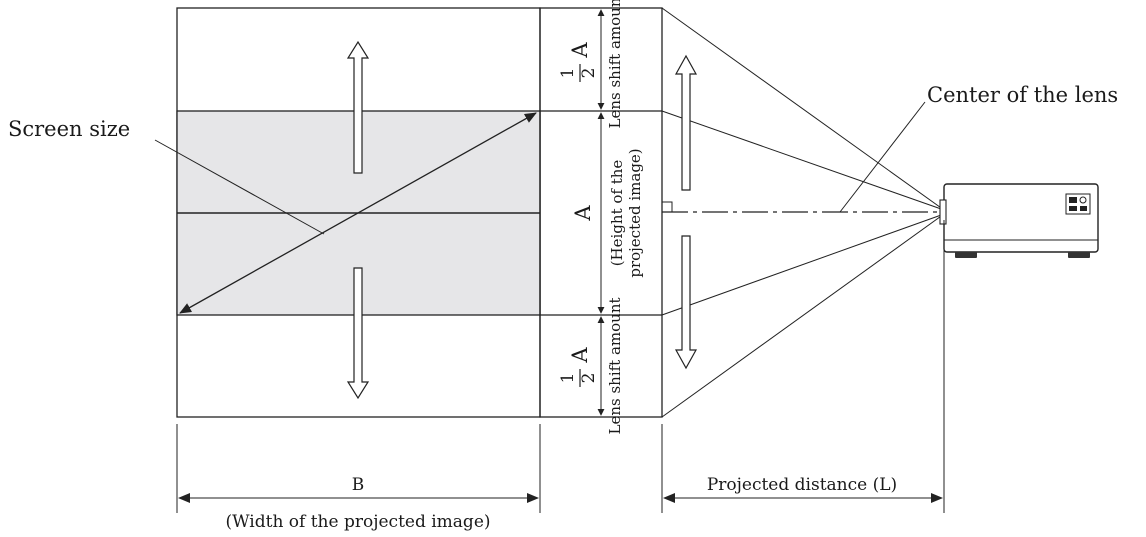 This screenshot has width=1146, height=537. What do you see at coordinates (667, 207) in the screenshot?
I see `right-angle-mark` at bounding box center [667, 207].